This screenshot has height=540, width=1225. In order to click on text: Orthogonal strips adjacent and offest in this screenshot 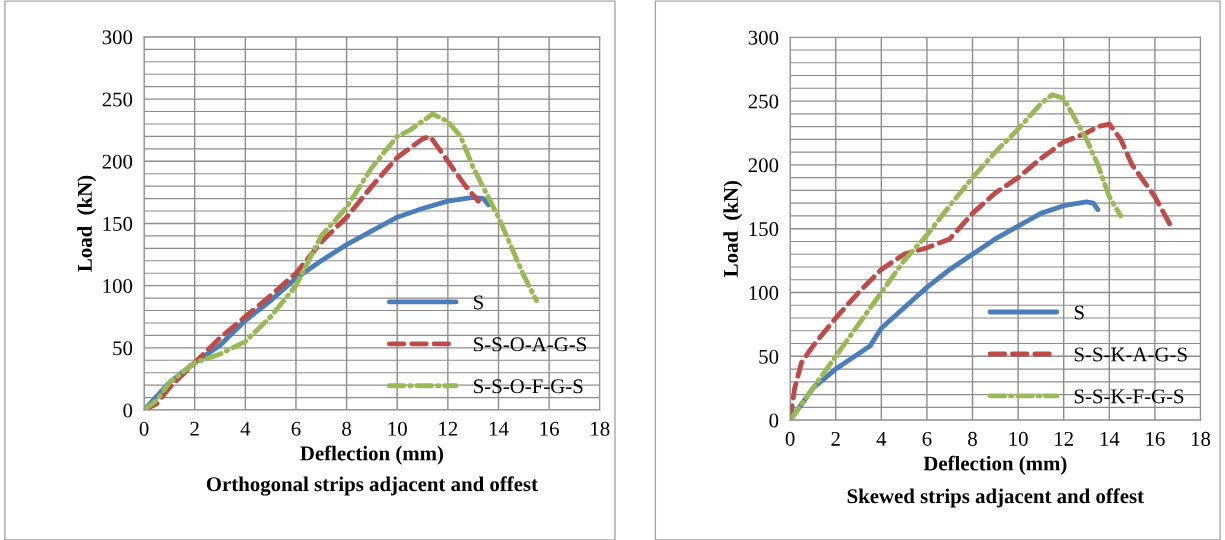, I will do `click(372, 486)`.